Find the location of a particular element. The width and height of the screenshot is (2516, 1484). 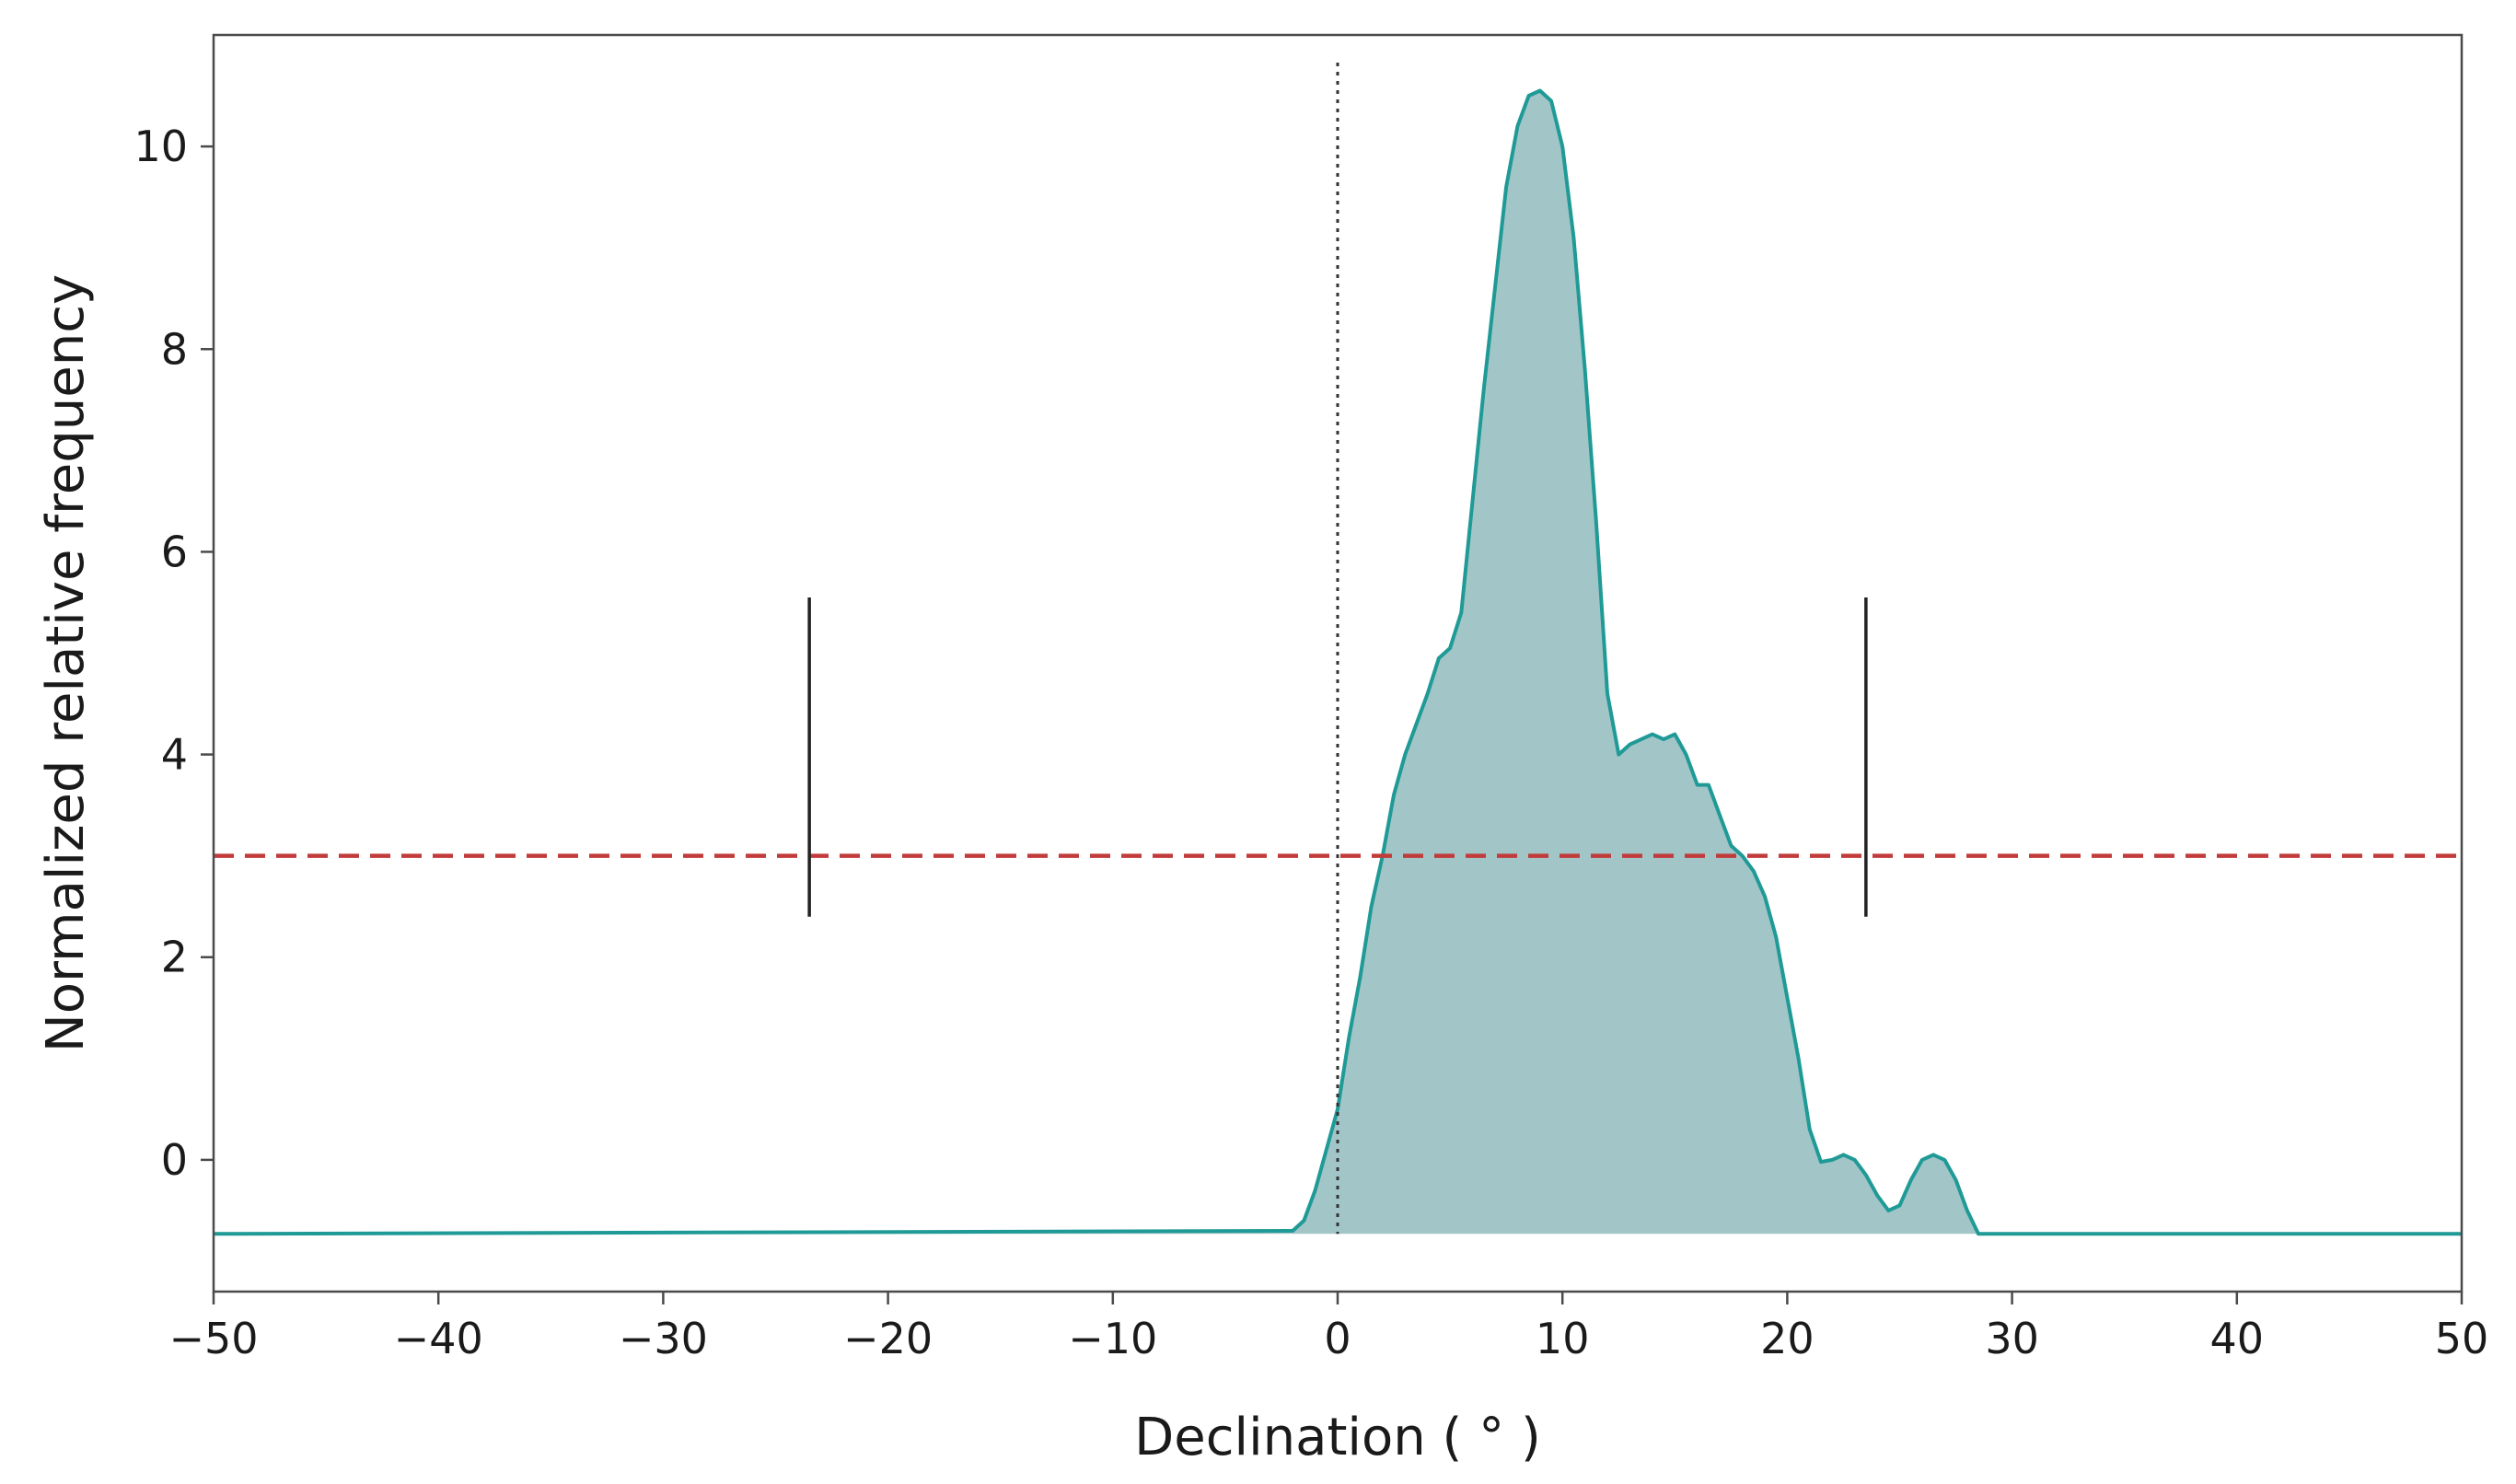

x-tick-label: 30 is located at coordinates (2012, 1338).